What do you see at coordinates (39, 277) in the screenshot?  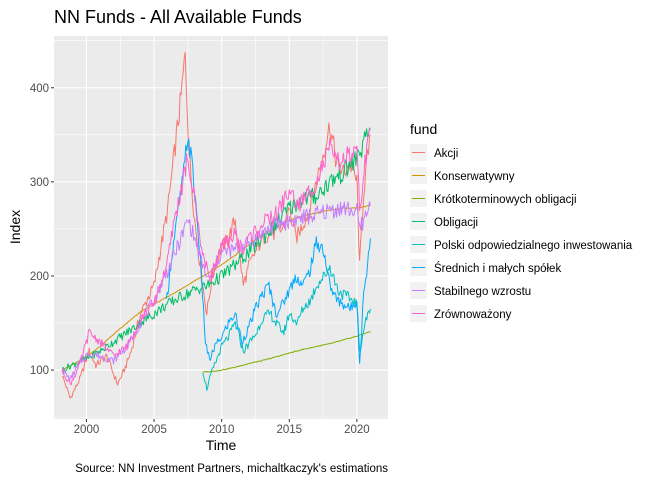 I see `y-tick-label: 200` at bounding box center [39, 277].